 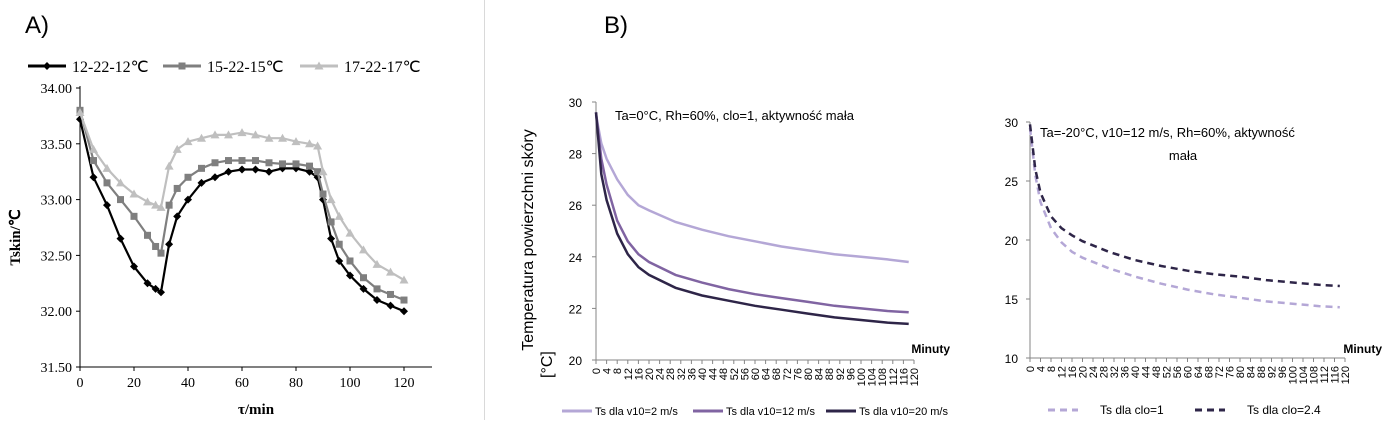 I want to click on chart-a-legend-label: 17-22-17℃, so click(x=382, y=67).